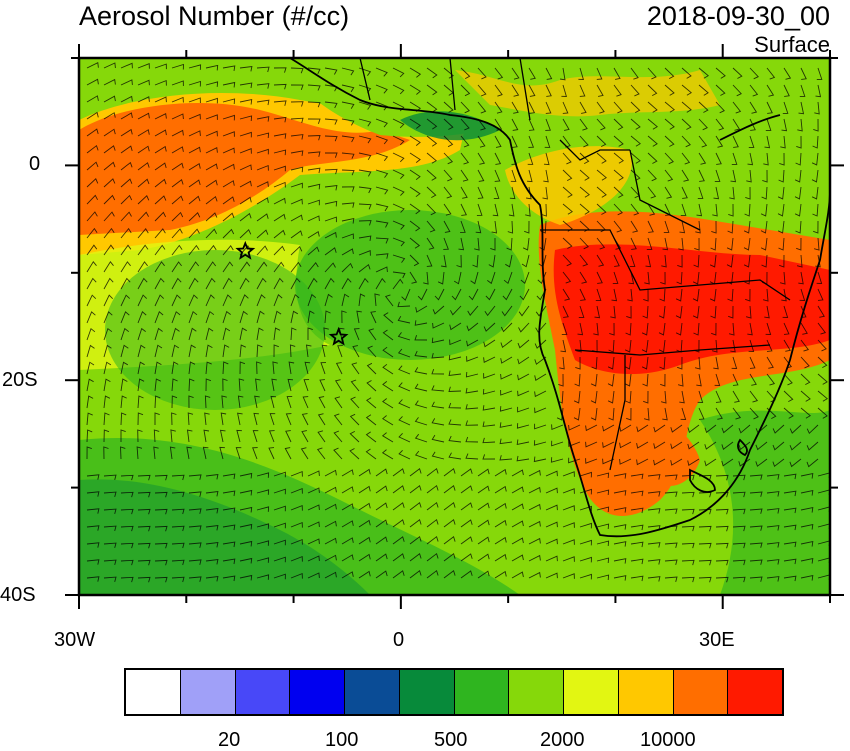 The height and width of the screenshot is (751, 850). What do you see at coordinates (292, 293) in the screenshot?
I see `site-markers` at bounding box center [292, 293].